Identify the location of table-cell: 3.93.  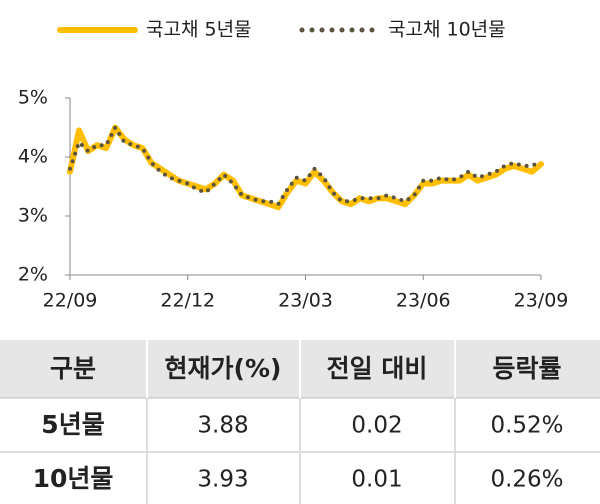
(222, 480).